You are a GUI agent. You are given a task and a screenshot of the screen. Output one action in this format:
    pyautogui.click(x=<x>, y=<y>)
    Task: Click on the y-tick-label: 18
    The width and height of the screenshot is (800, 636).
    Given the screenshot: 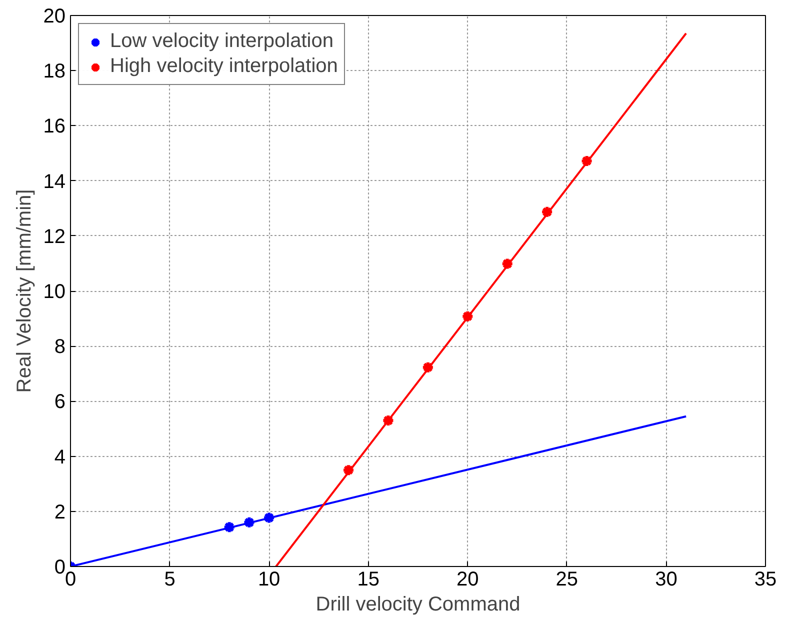 What is the action you would take?
    pyautogui.click(x=54, y=71)
    